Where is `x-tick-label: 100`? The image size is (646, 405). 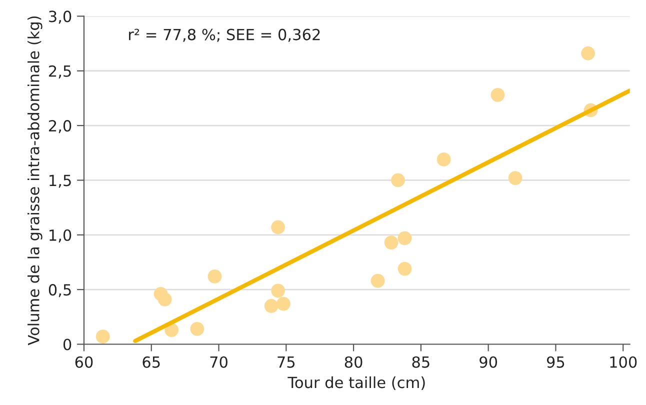
x-tick-label: 100 is located at coordinates (623, 362).